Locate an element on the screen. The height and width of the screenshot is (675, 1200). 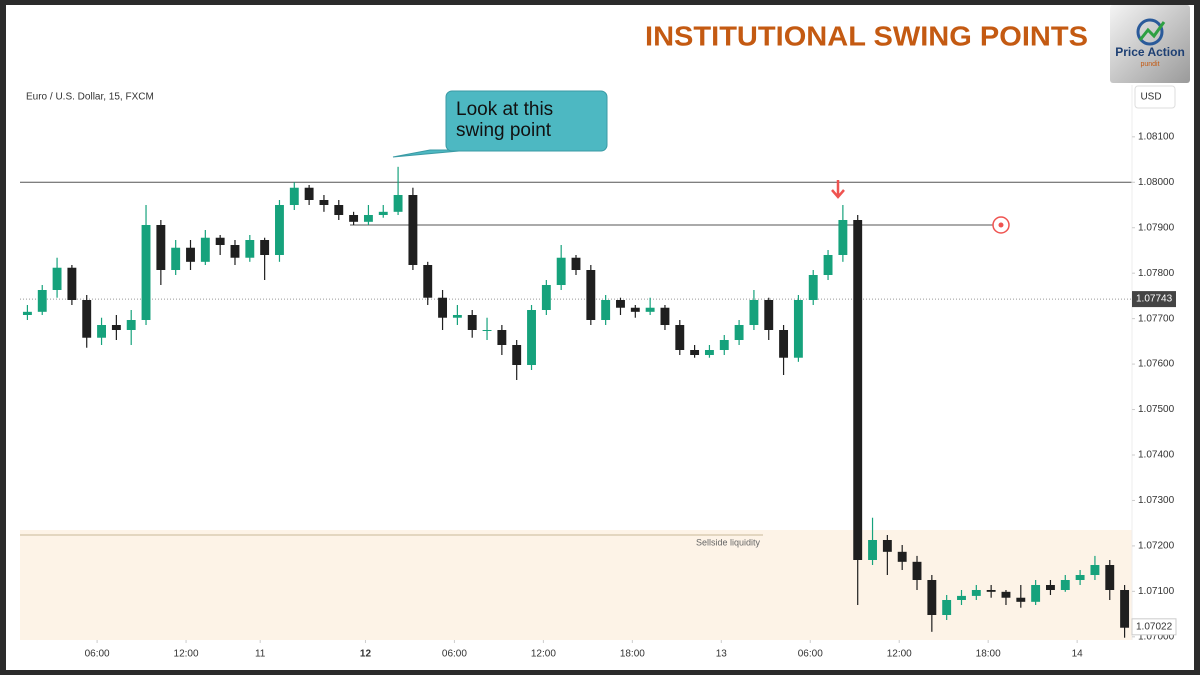
y-tick-label: 1.07300 is located at coordinates (1156, 500).